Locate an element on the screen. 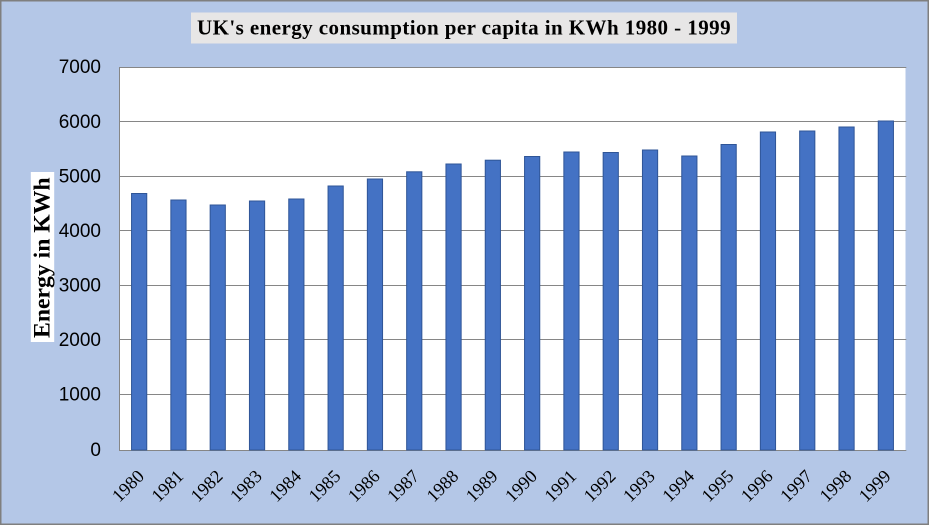  svg-text: 3000 is located at coordinates (80, 285).